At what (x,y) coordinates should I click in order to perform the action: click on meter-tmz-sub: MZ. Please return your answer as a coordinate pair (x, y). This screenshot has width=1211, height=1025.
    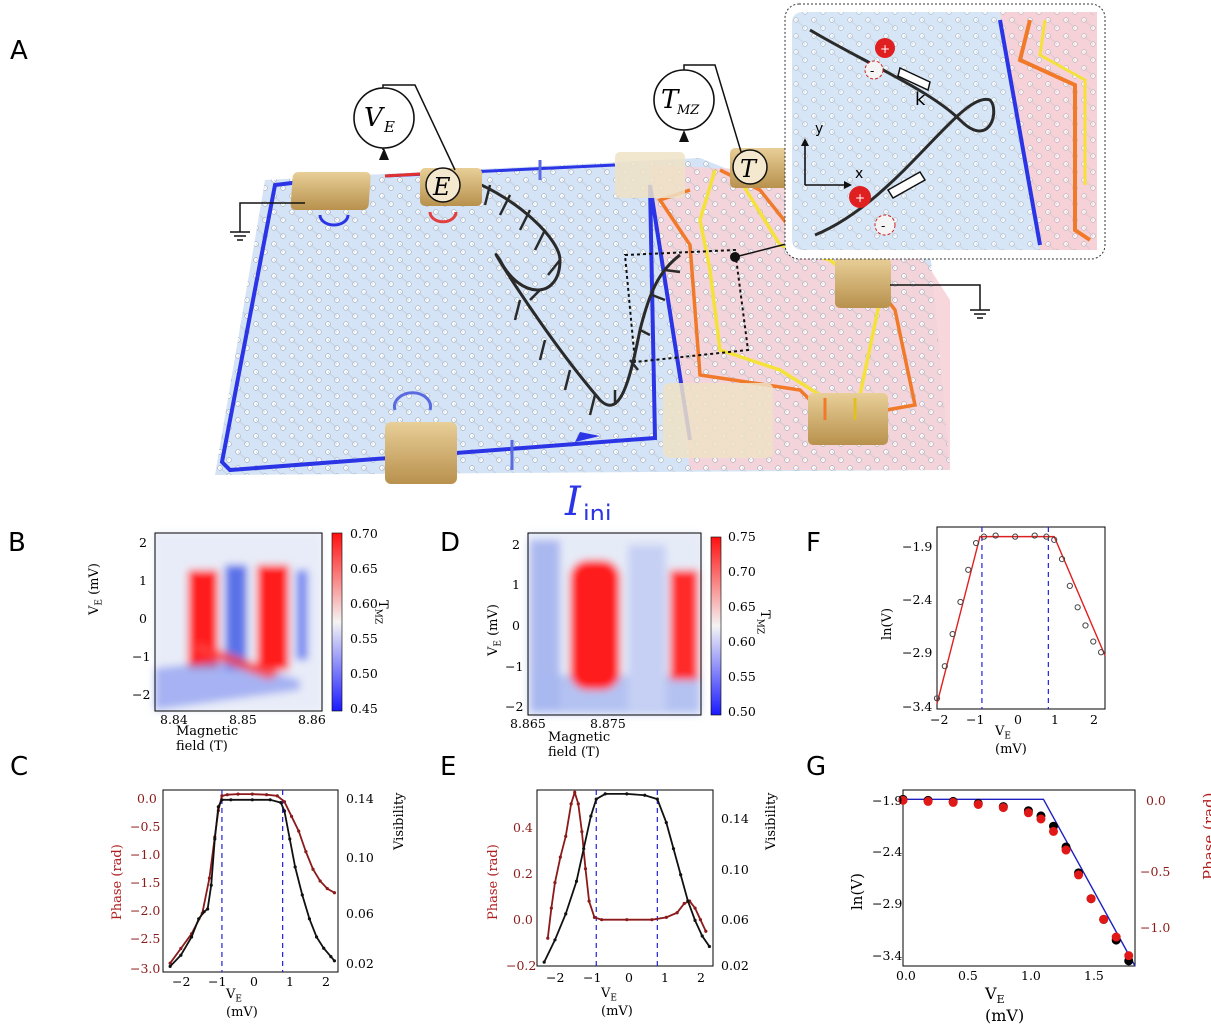
    Looking at the image, I should click on (688, 110).